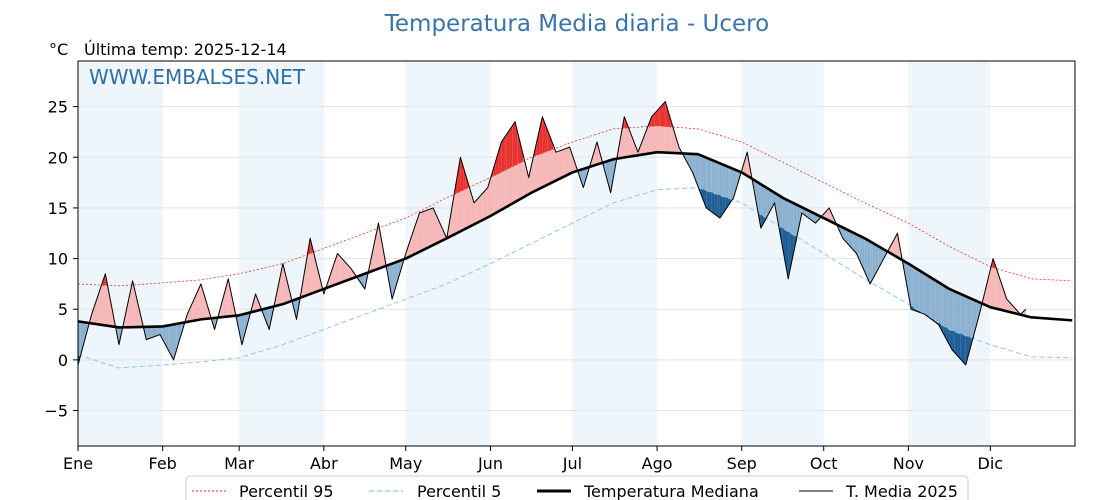 The height and width of the screenshot is (500, 1120). Describe the element at coordinates (576, 24) in the screenshot. I see `chart-title: Temperatura Media diaria - Ucero` at that location.